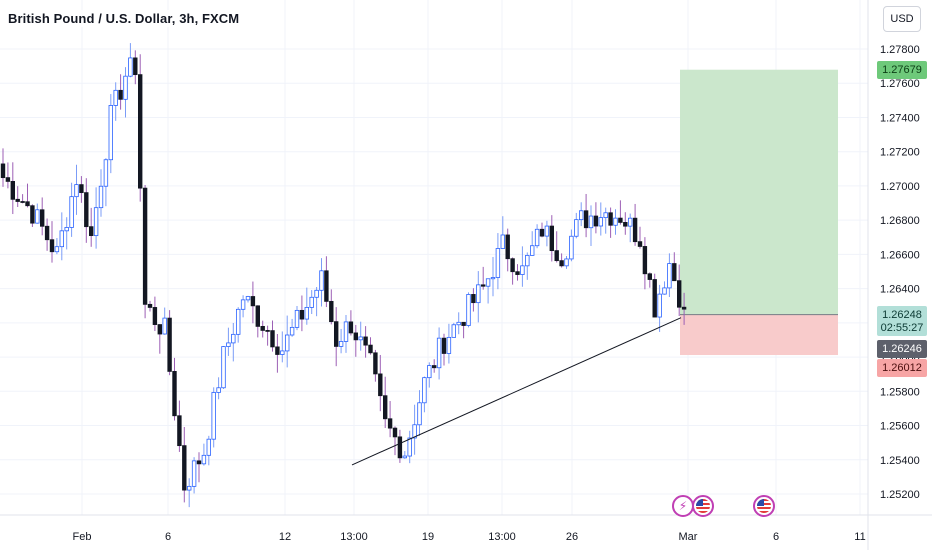  What do you see at coordinates (902, 19) in the screenshot?
I see `currency-button: USD` at bounding box center [902, 19].